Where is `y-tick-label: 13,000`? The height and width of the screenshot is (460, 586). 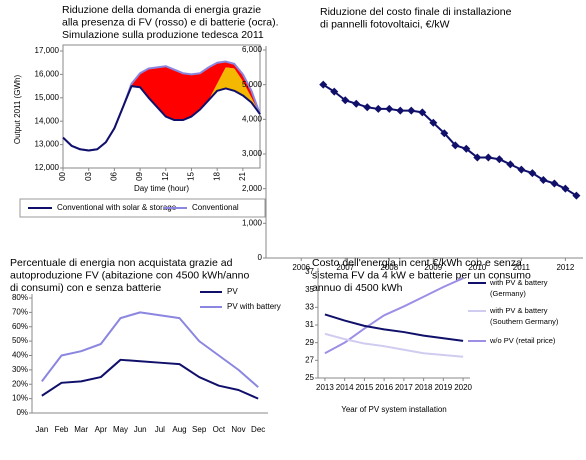 y-tick-label: 13,000 is located at coordinates (47, 144).